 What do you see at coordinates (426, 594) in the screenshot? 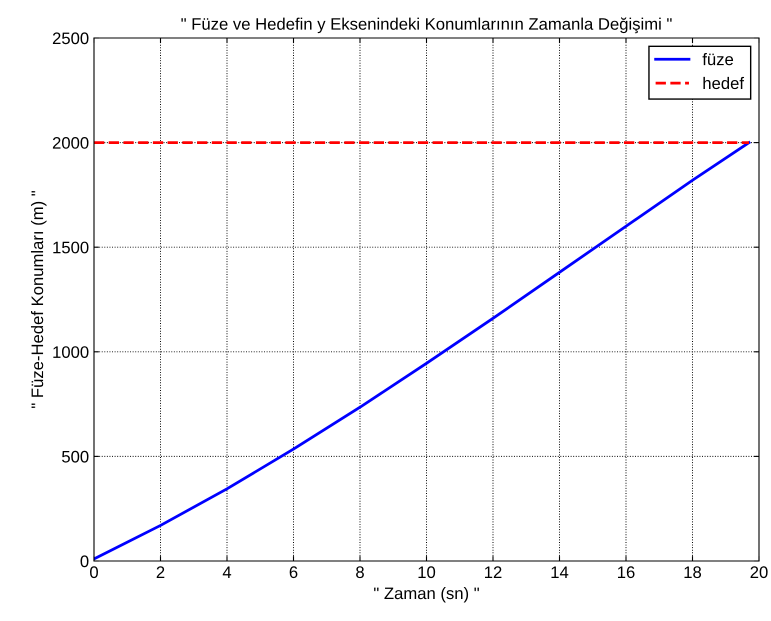
I see `x-axis-title: " Zaman (sn) "` at bounding box center [426, 594].